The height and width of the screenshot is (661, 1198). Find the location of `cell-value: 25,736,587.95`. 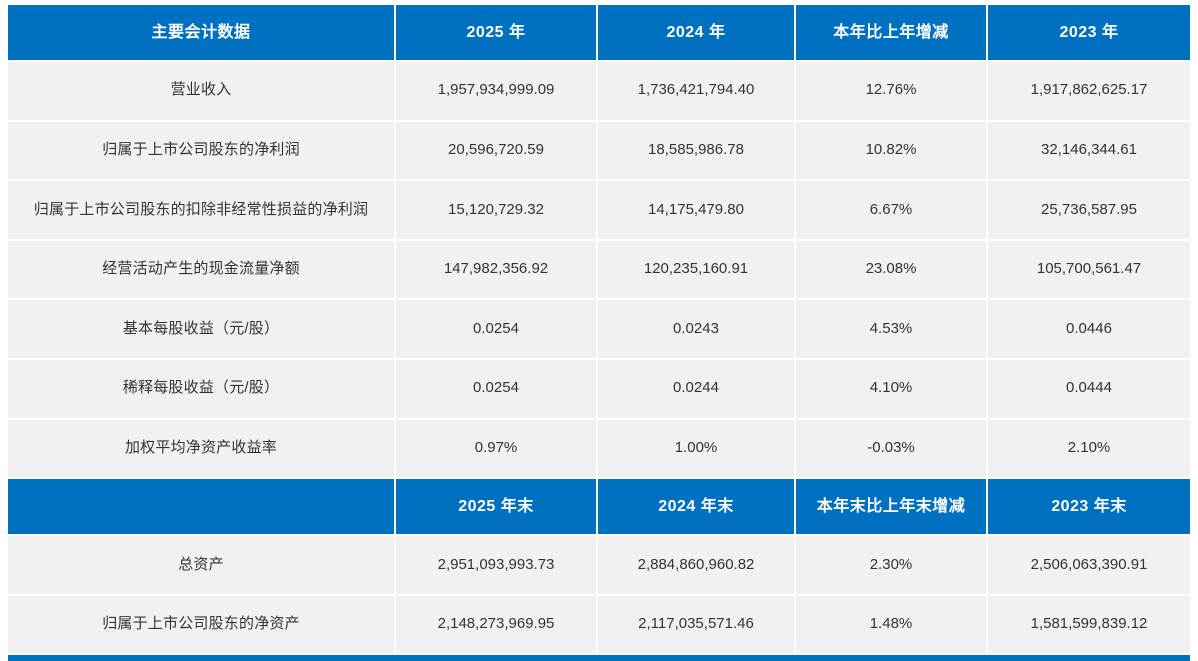

cell-value: 25,736,587.95 is located at coordinates (1089, 210).